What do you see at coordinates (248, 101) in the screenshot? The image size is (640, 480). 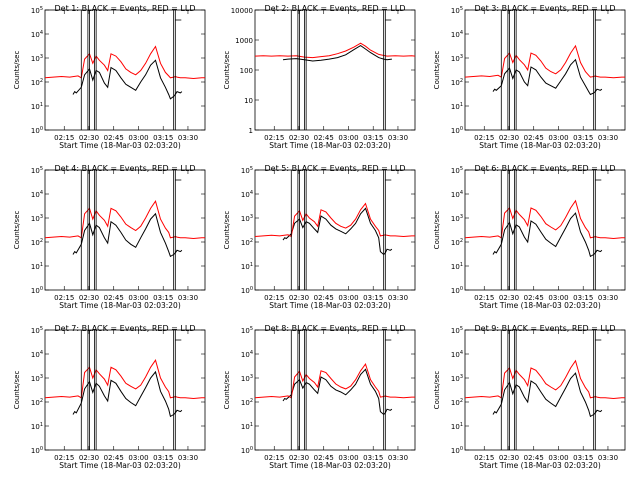 I see `y-tick-label: 10` at bounding box center [248, 101].